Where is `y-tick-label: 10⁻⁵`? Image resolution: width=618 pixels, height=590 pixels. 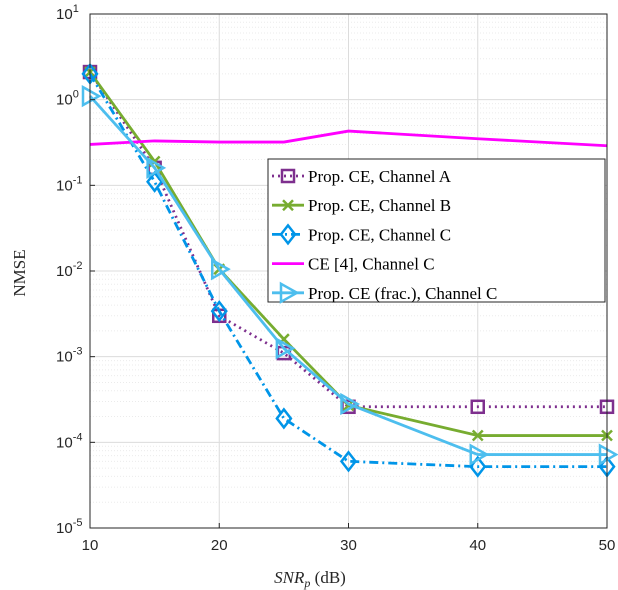
y-tick-label: 10⁻⁵ is located at coordinates (69, 527).